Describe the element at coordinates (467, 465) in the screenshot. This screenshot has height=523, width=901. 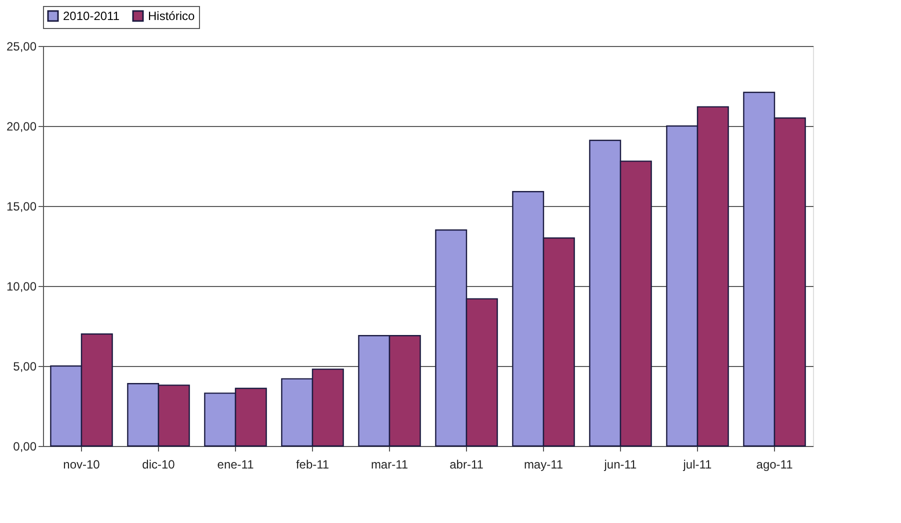
I see `x-tick-label: abr-11` at that location.